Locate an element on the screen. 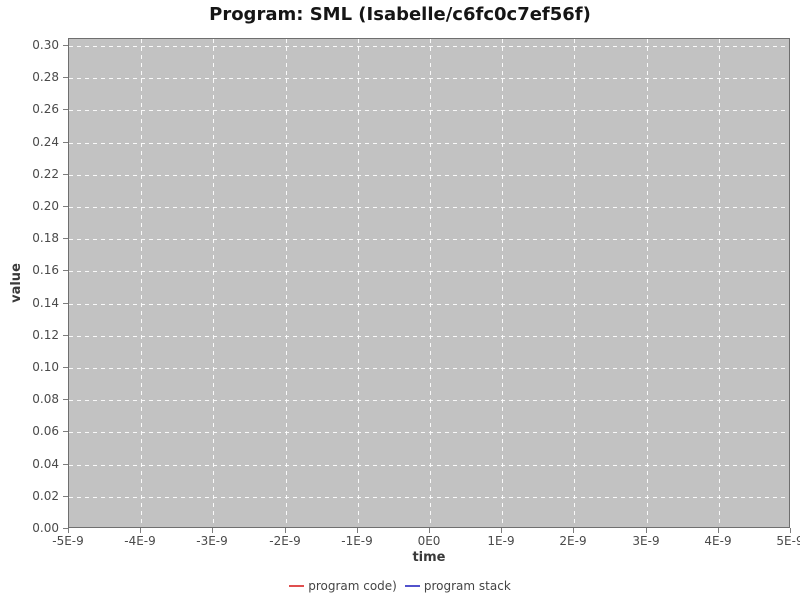  y-tick-label: 0.22 is located at coordinates (45, 174).